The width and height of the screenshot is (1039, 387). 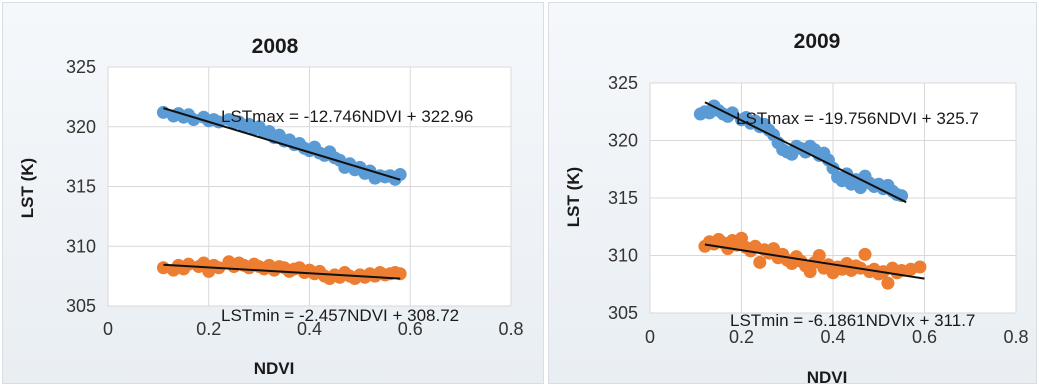 I want to click on trend-equation-min: LSTmin = -6.1861NDVIx + 311.7, so click(x=852, y=320).